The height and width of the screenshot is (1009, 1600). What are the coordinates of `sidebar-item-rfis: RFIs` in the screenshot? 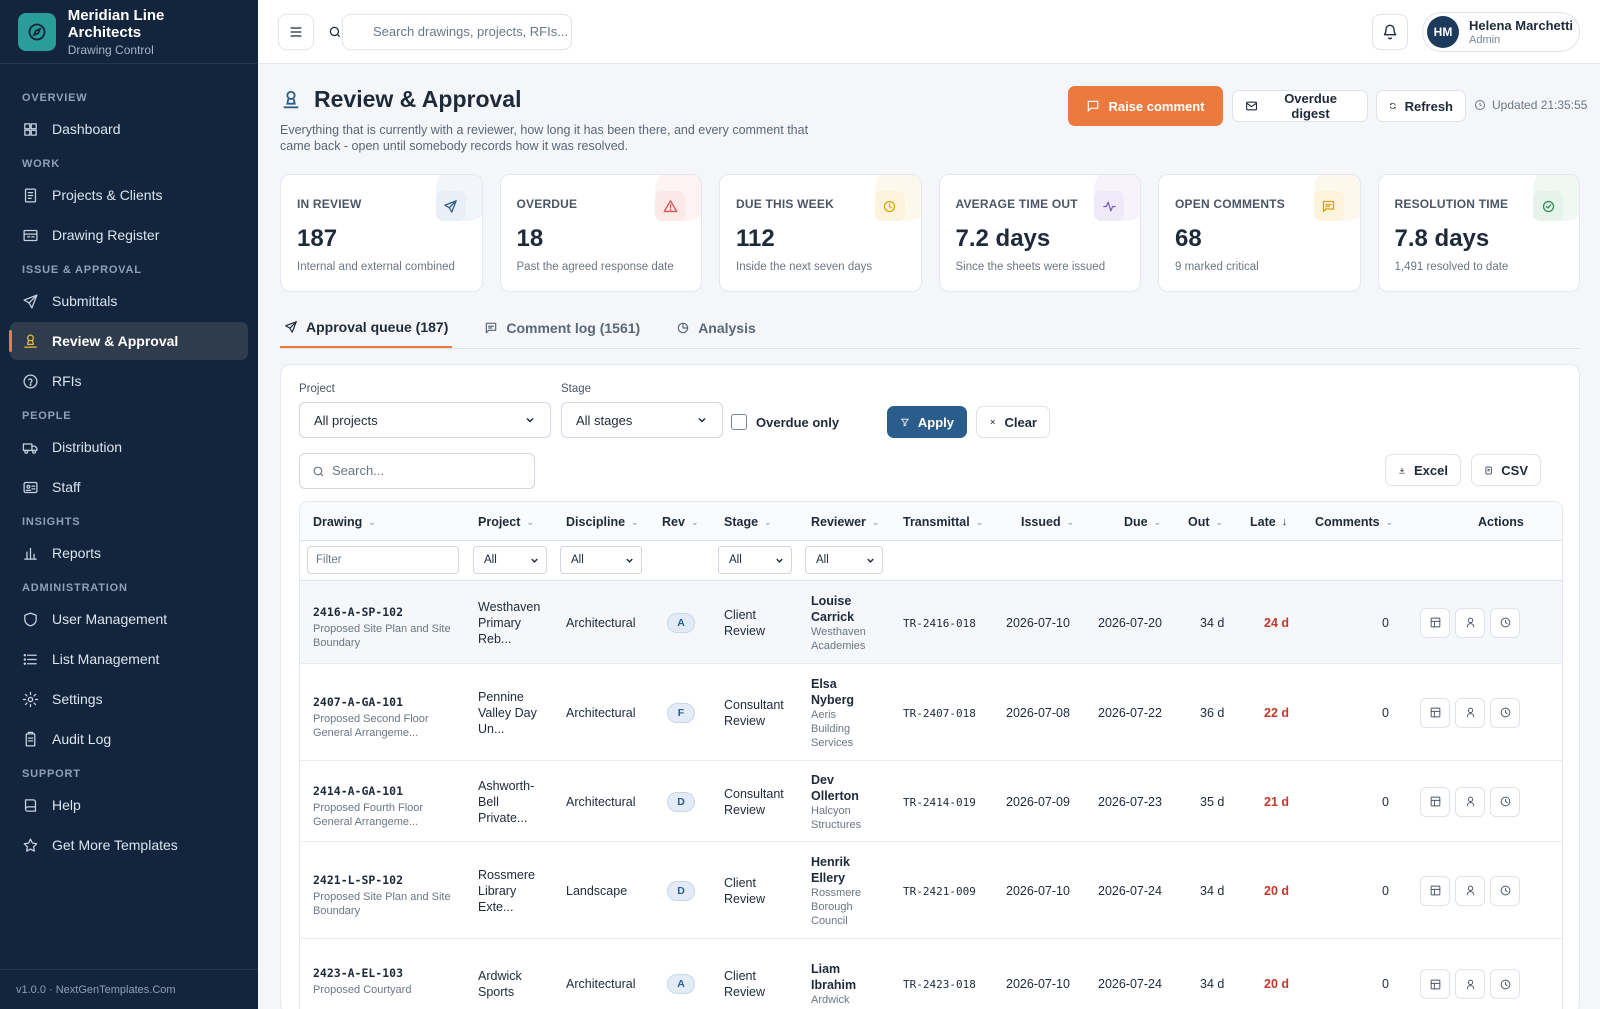 It's located at (129, 381).